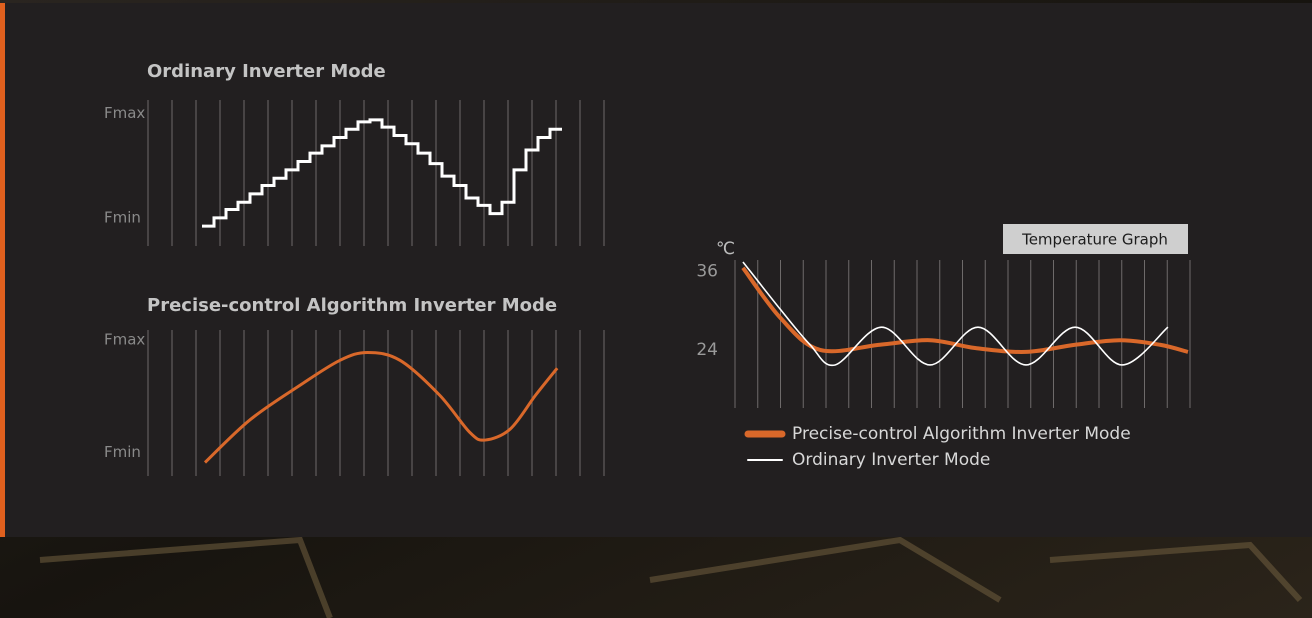 Image resolution: width=1312 pixels, height=618 pixels. What do you see at coordinates (725, 249) in the screenshot?
I see `y-unit: ℃` at bounding box center [725, 249].